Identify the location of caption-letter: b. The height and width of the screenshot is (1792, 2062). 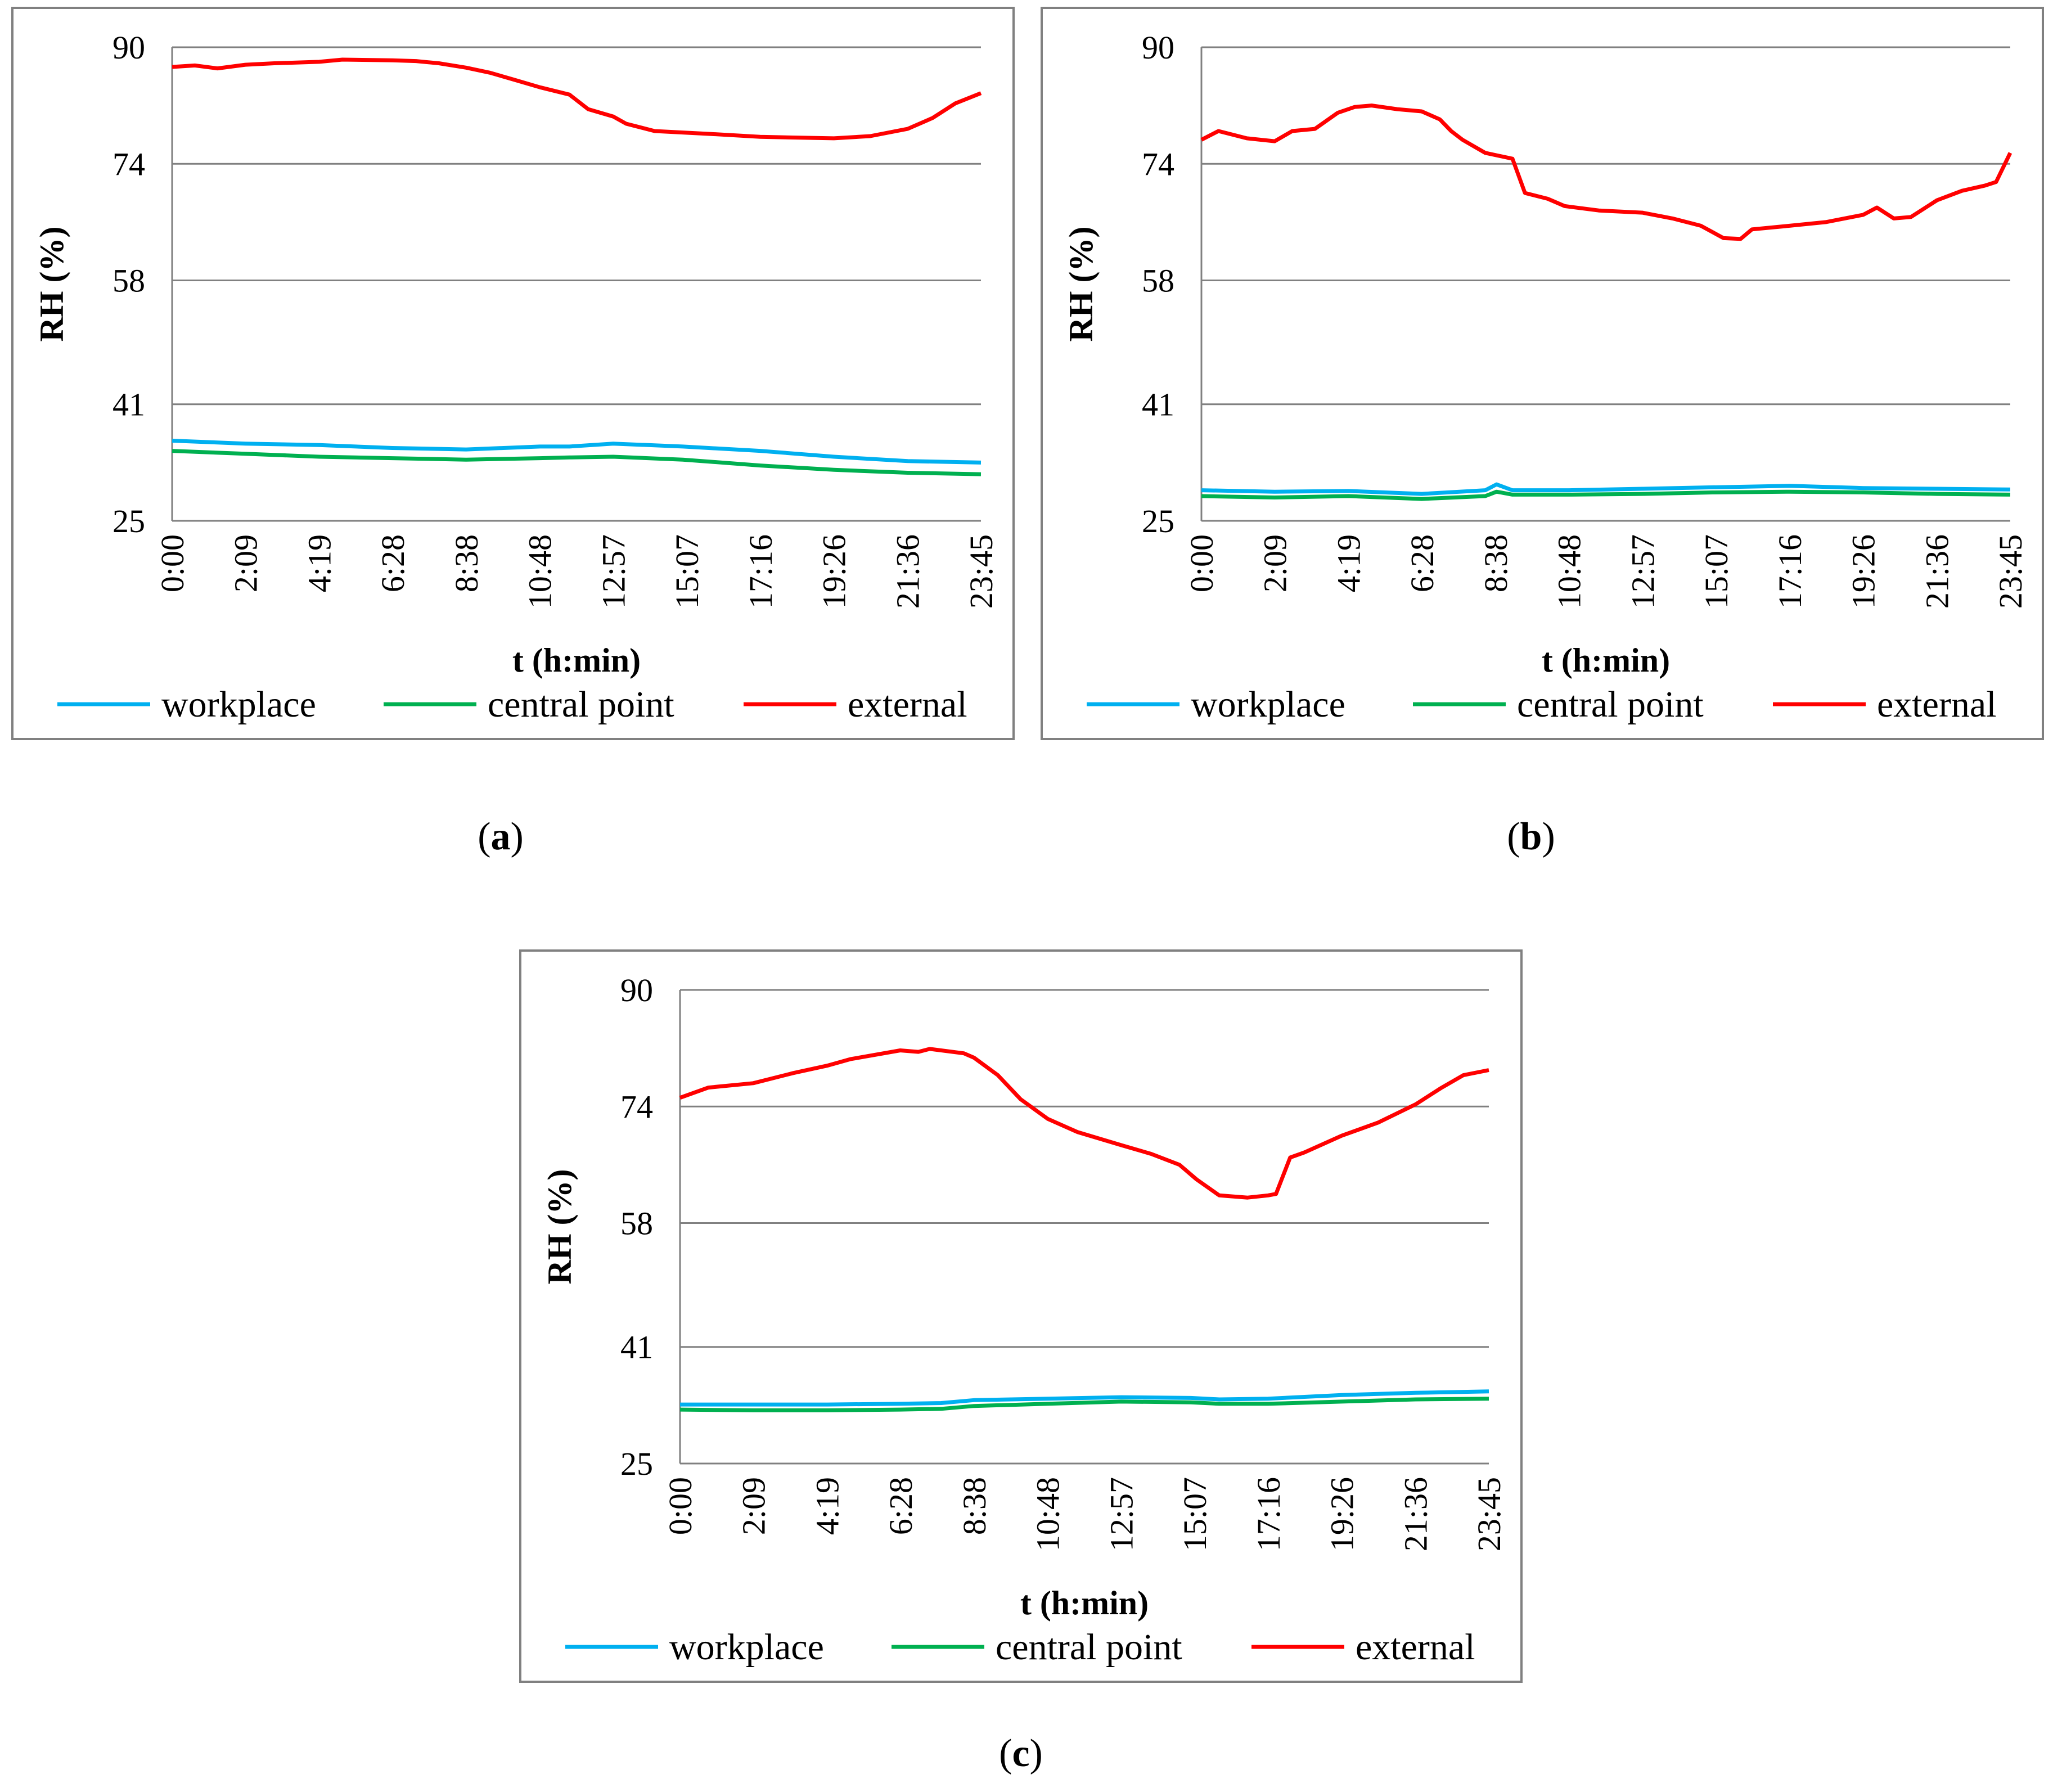
(1531, 836).